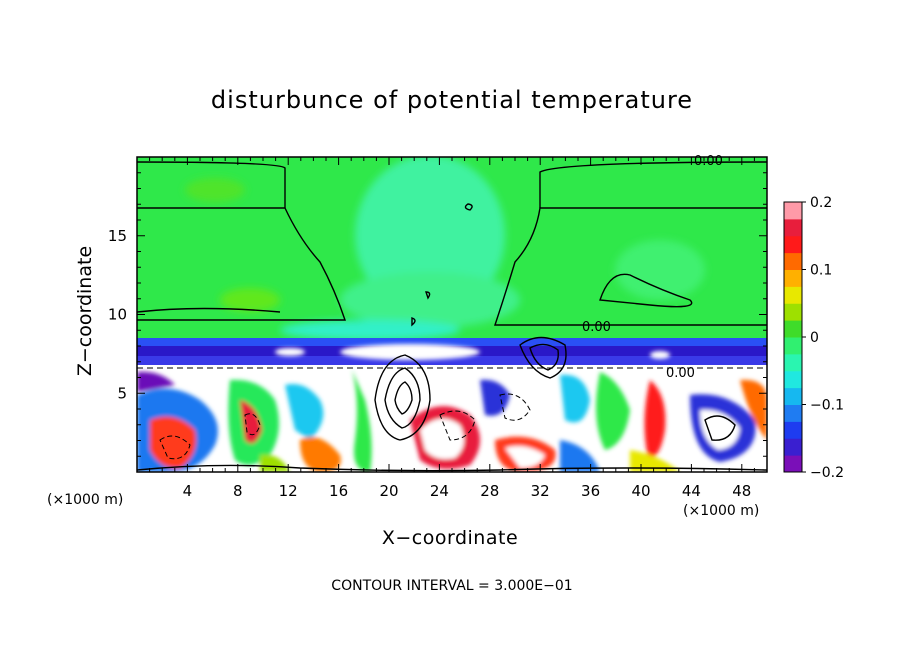 Image resolution: width=904 pixels, height=654 pixels. Describe the element at coordinates (721, 511) in the screenshot. I see `x-unit-right: (×1000 m)` at that location.